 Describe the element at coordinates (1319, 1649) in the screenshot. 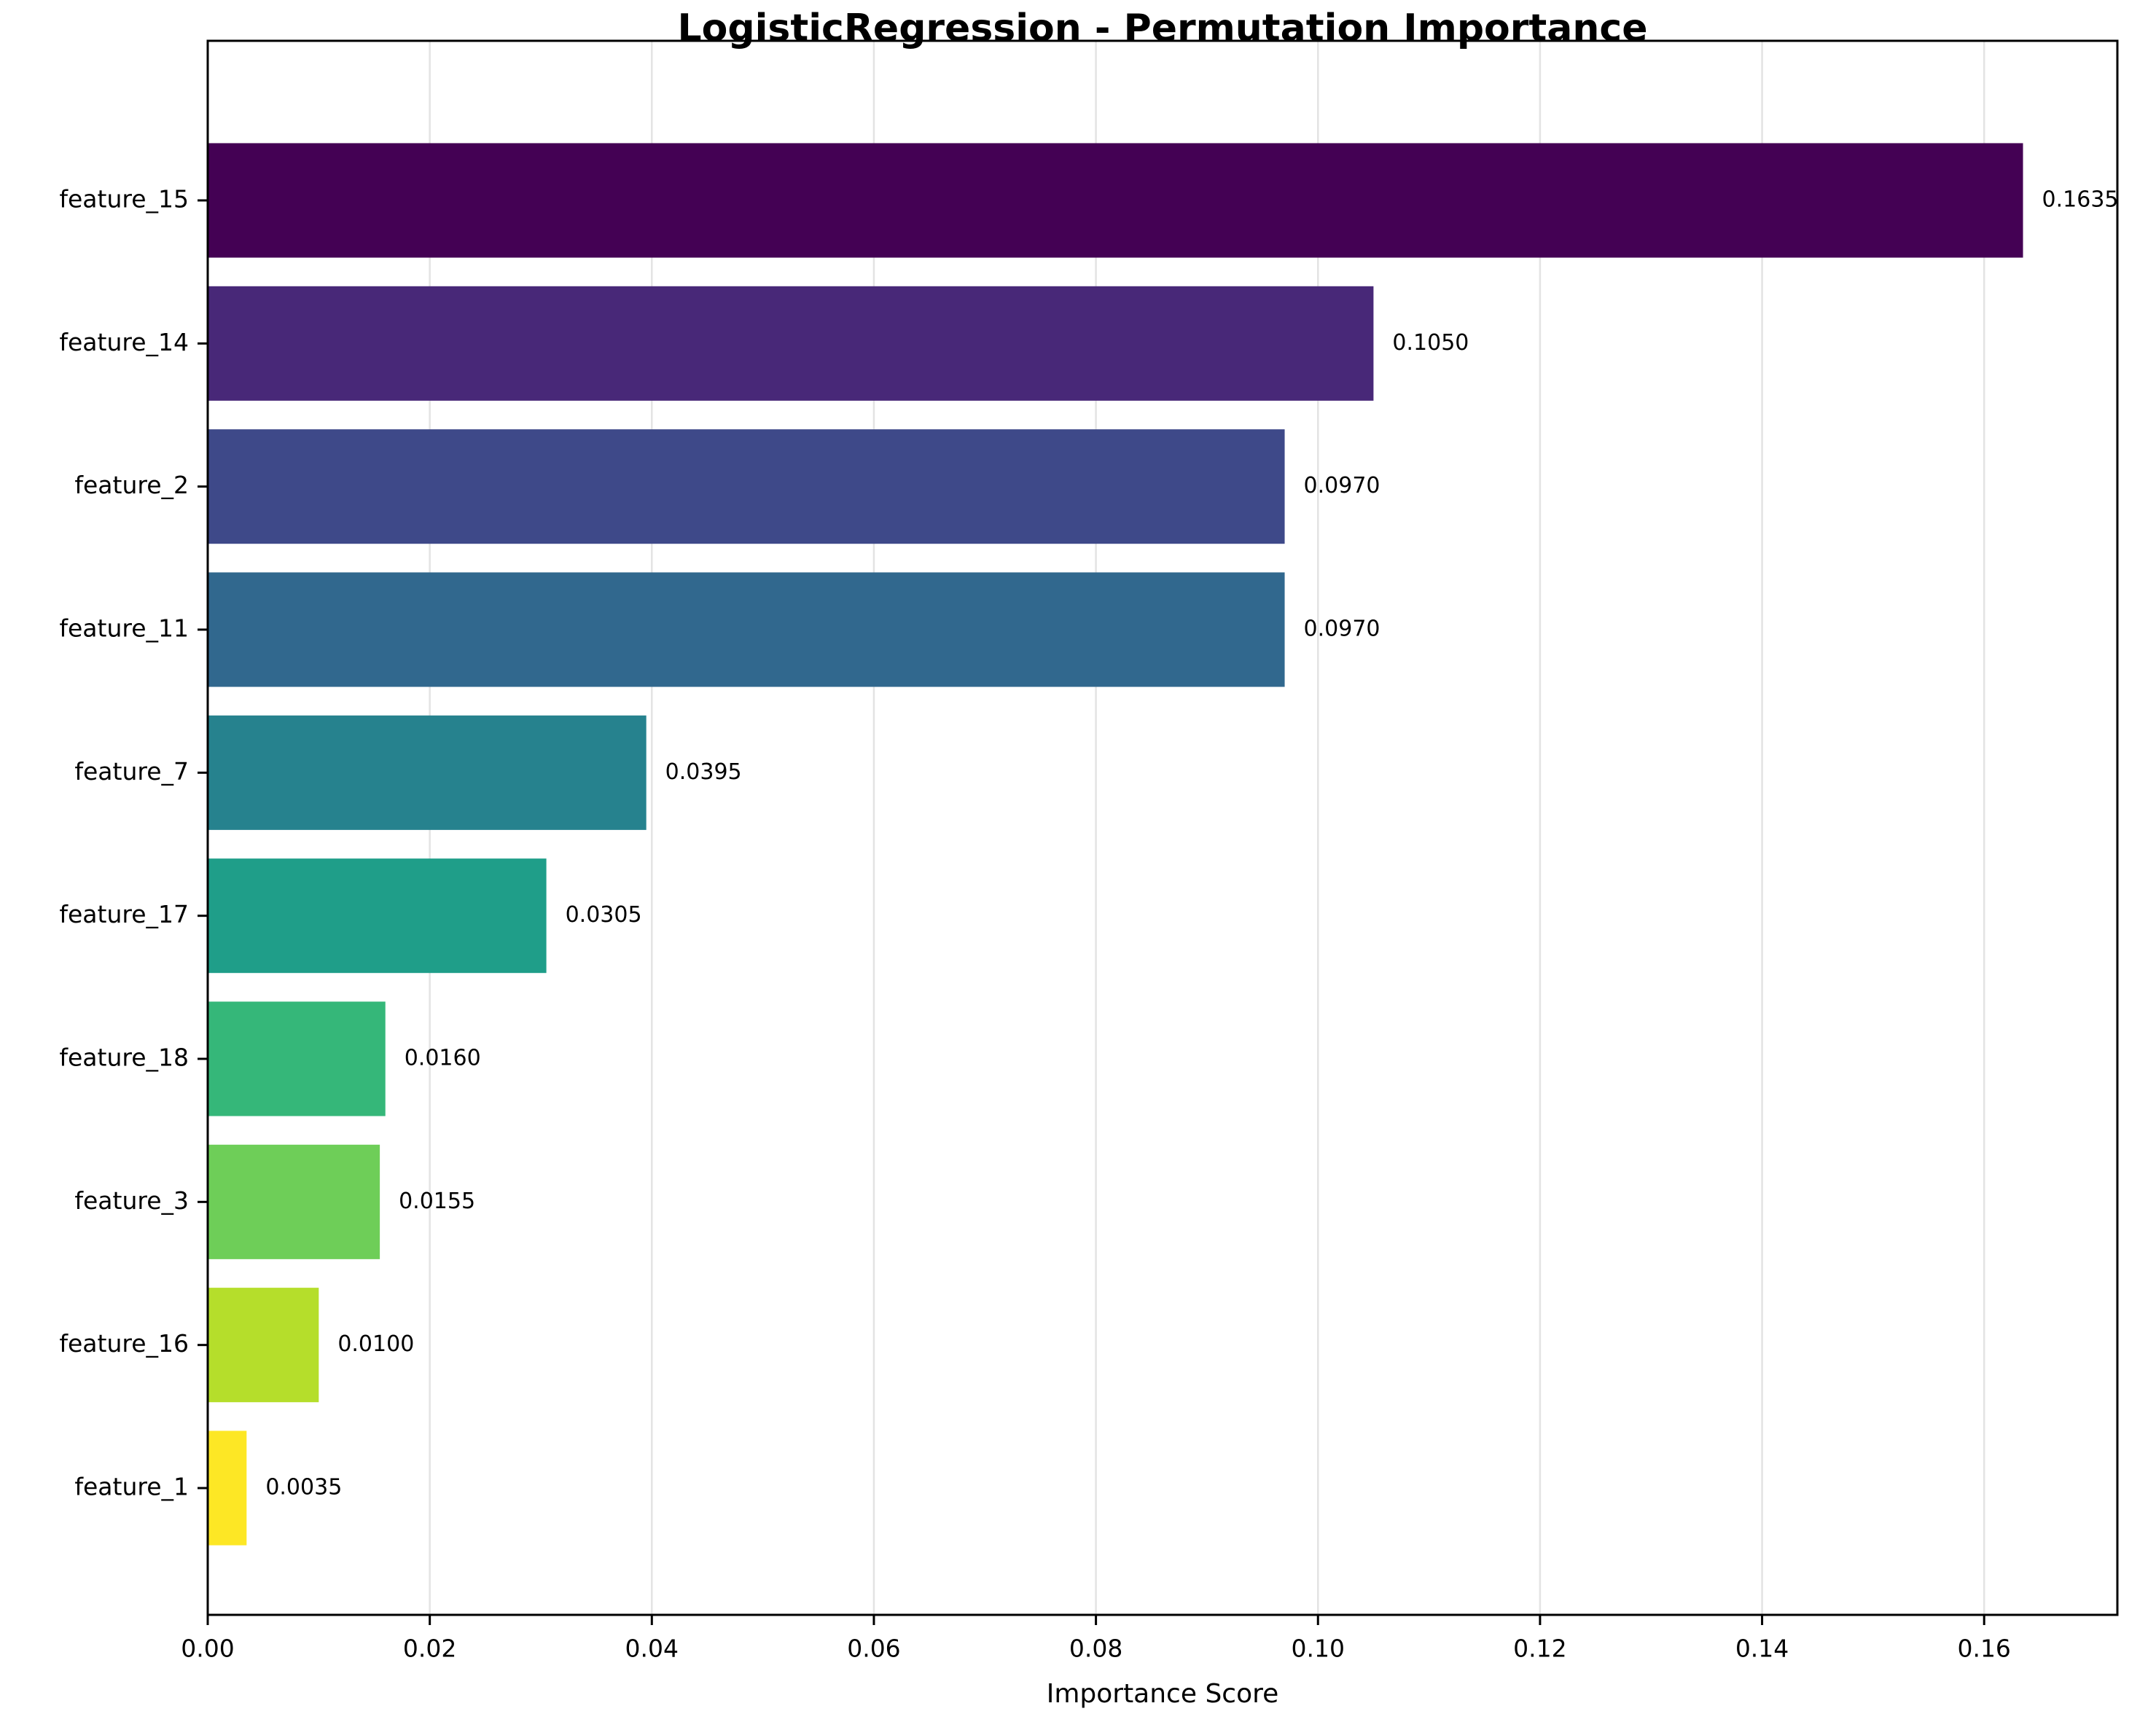

I see `x-tick-label: 0.10` at that location.